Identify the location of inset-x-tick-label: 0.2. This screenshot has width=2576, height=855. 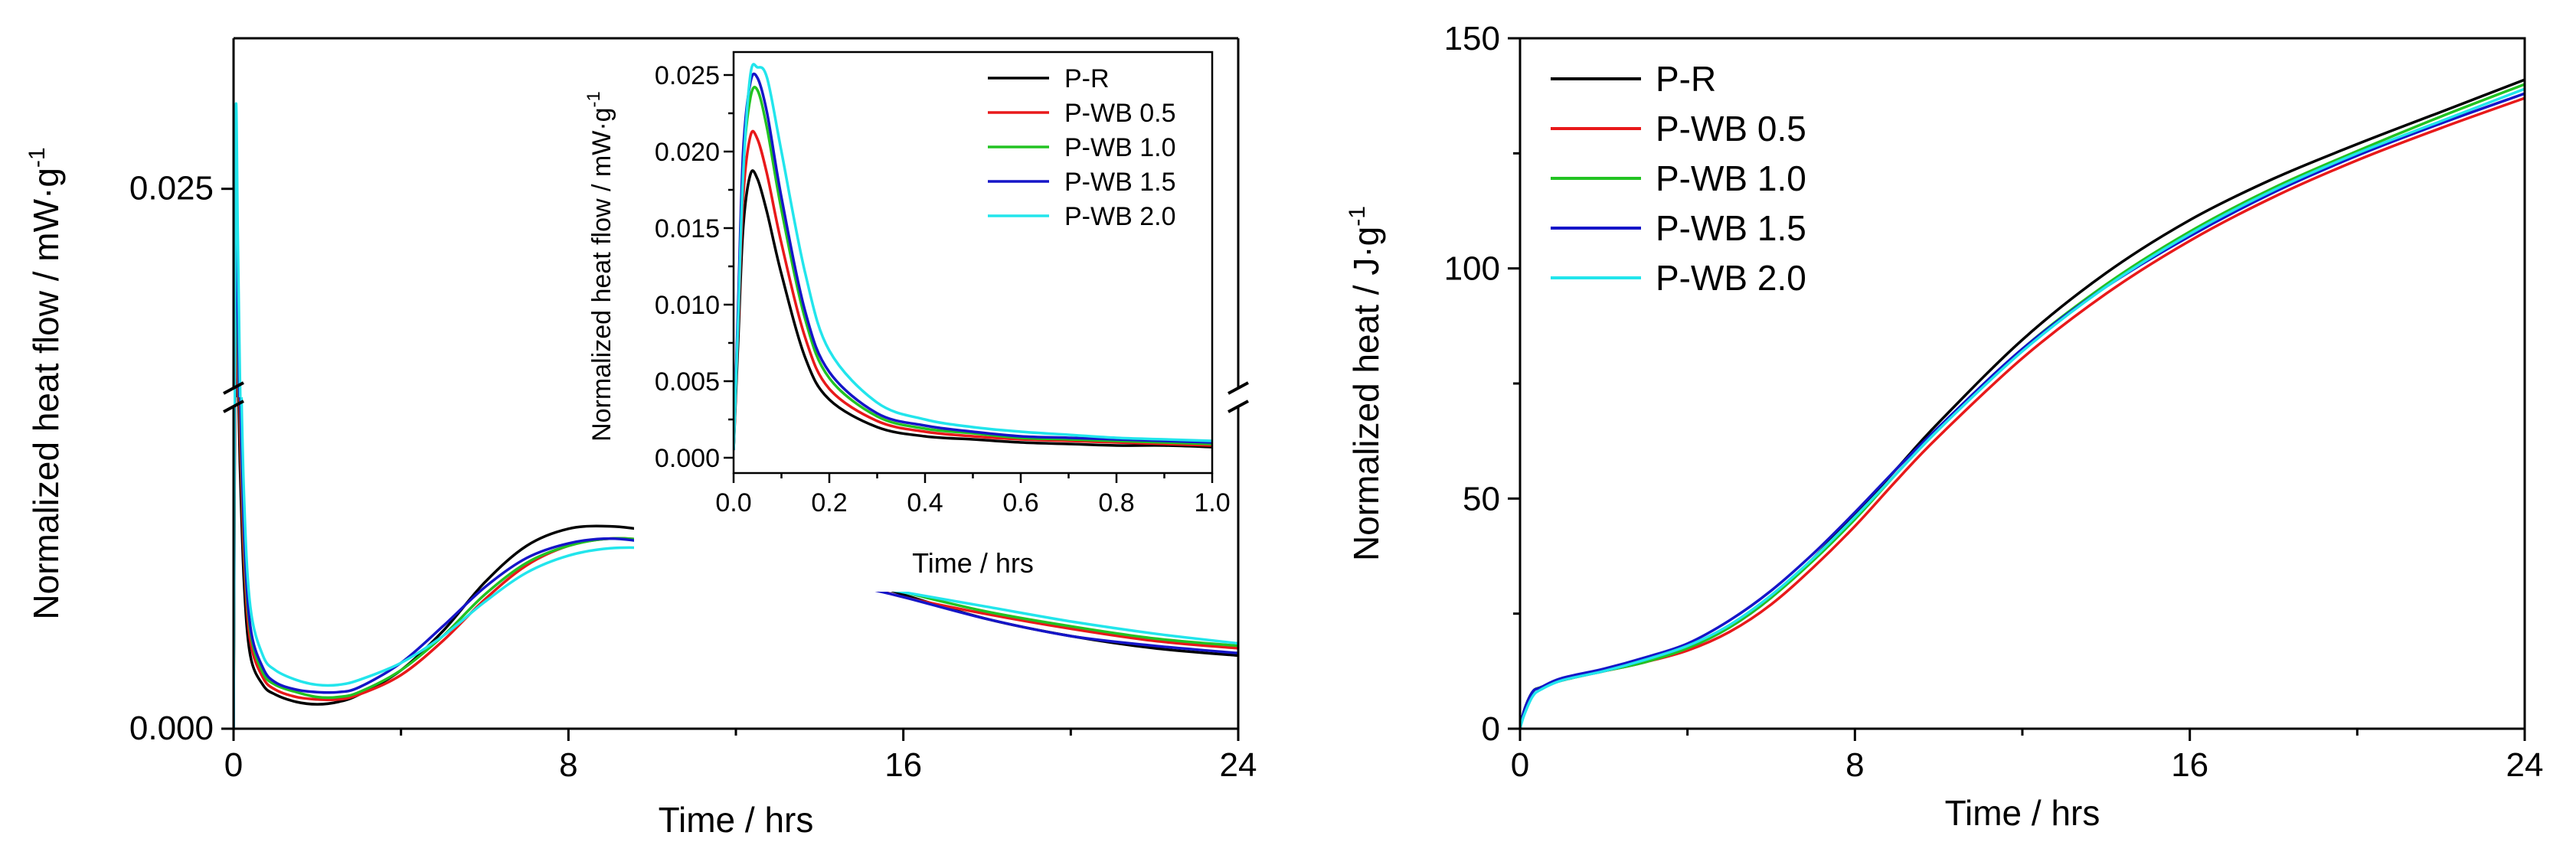
(829, 502).